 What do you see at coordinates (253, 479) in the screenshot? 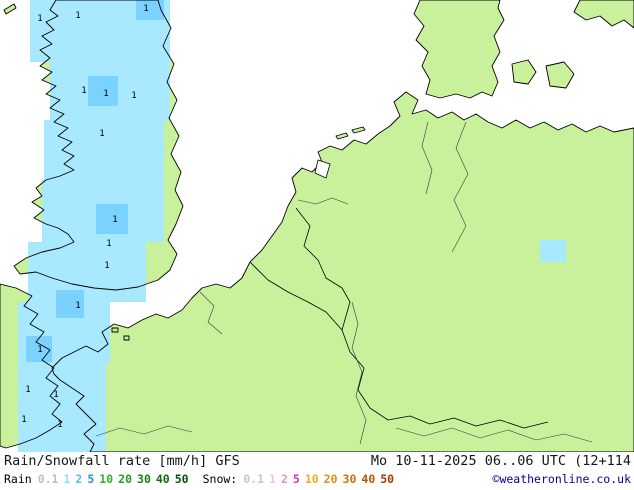
I see `snow-scale-value: 0.1` at bounding box center [253, 479].